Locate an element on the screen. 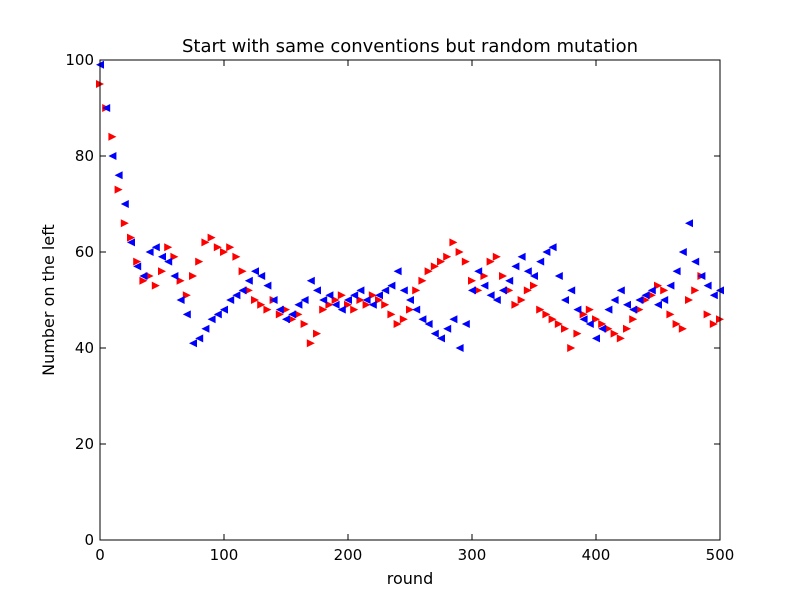 The height and width of the screenshot is (600, 800). x-tick-label: 100 is located at coordinates (224, 555).